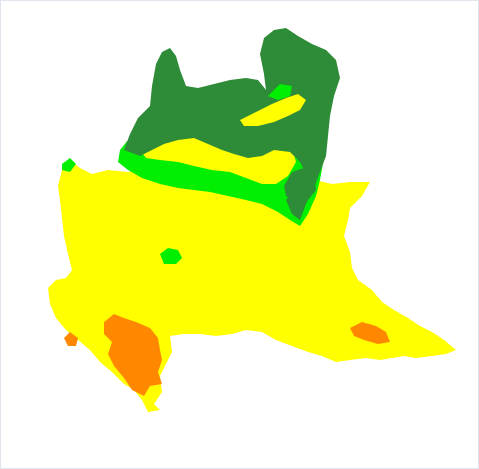 This screenshot has width=479, height=469. I want to click on zone-alpine-valley, so click(273, 110).